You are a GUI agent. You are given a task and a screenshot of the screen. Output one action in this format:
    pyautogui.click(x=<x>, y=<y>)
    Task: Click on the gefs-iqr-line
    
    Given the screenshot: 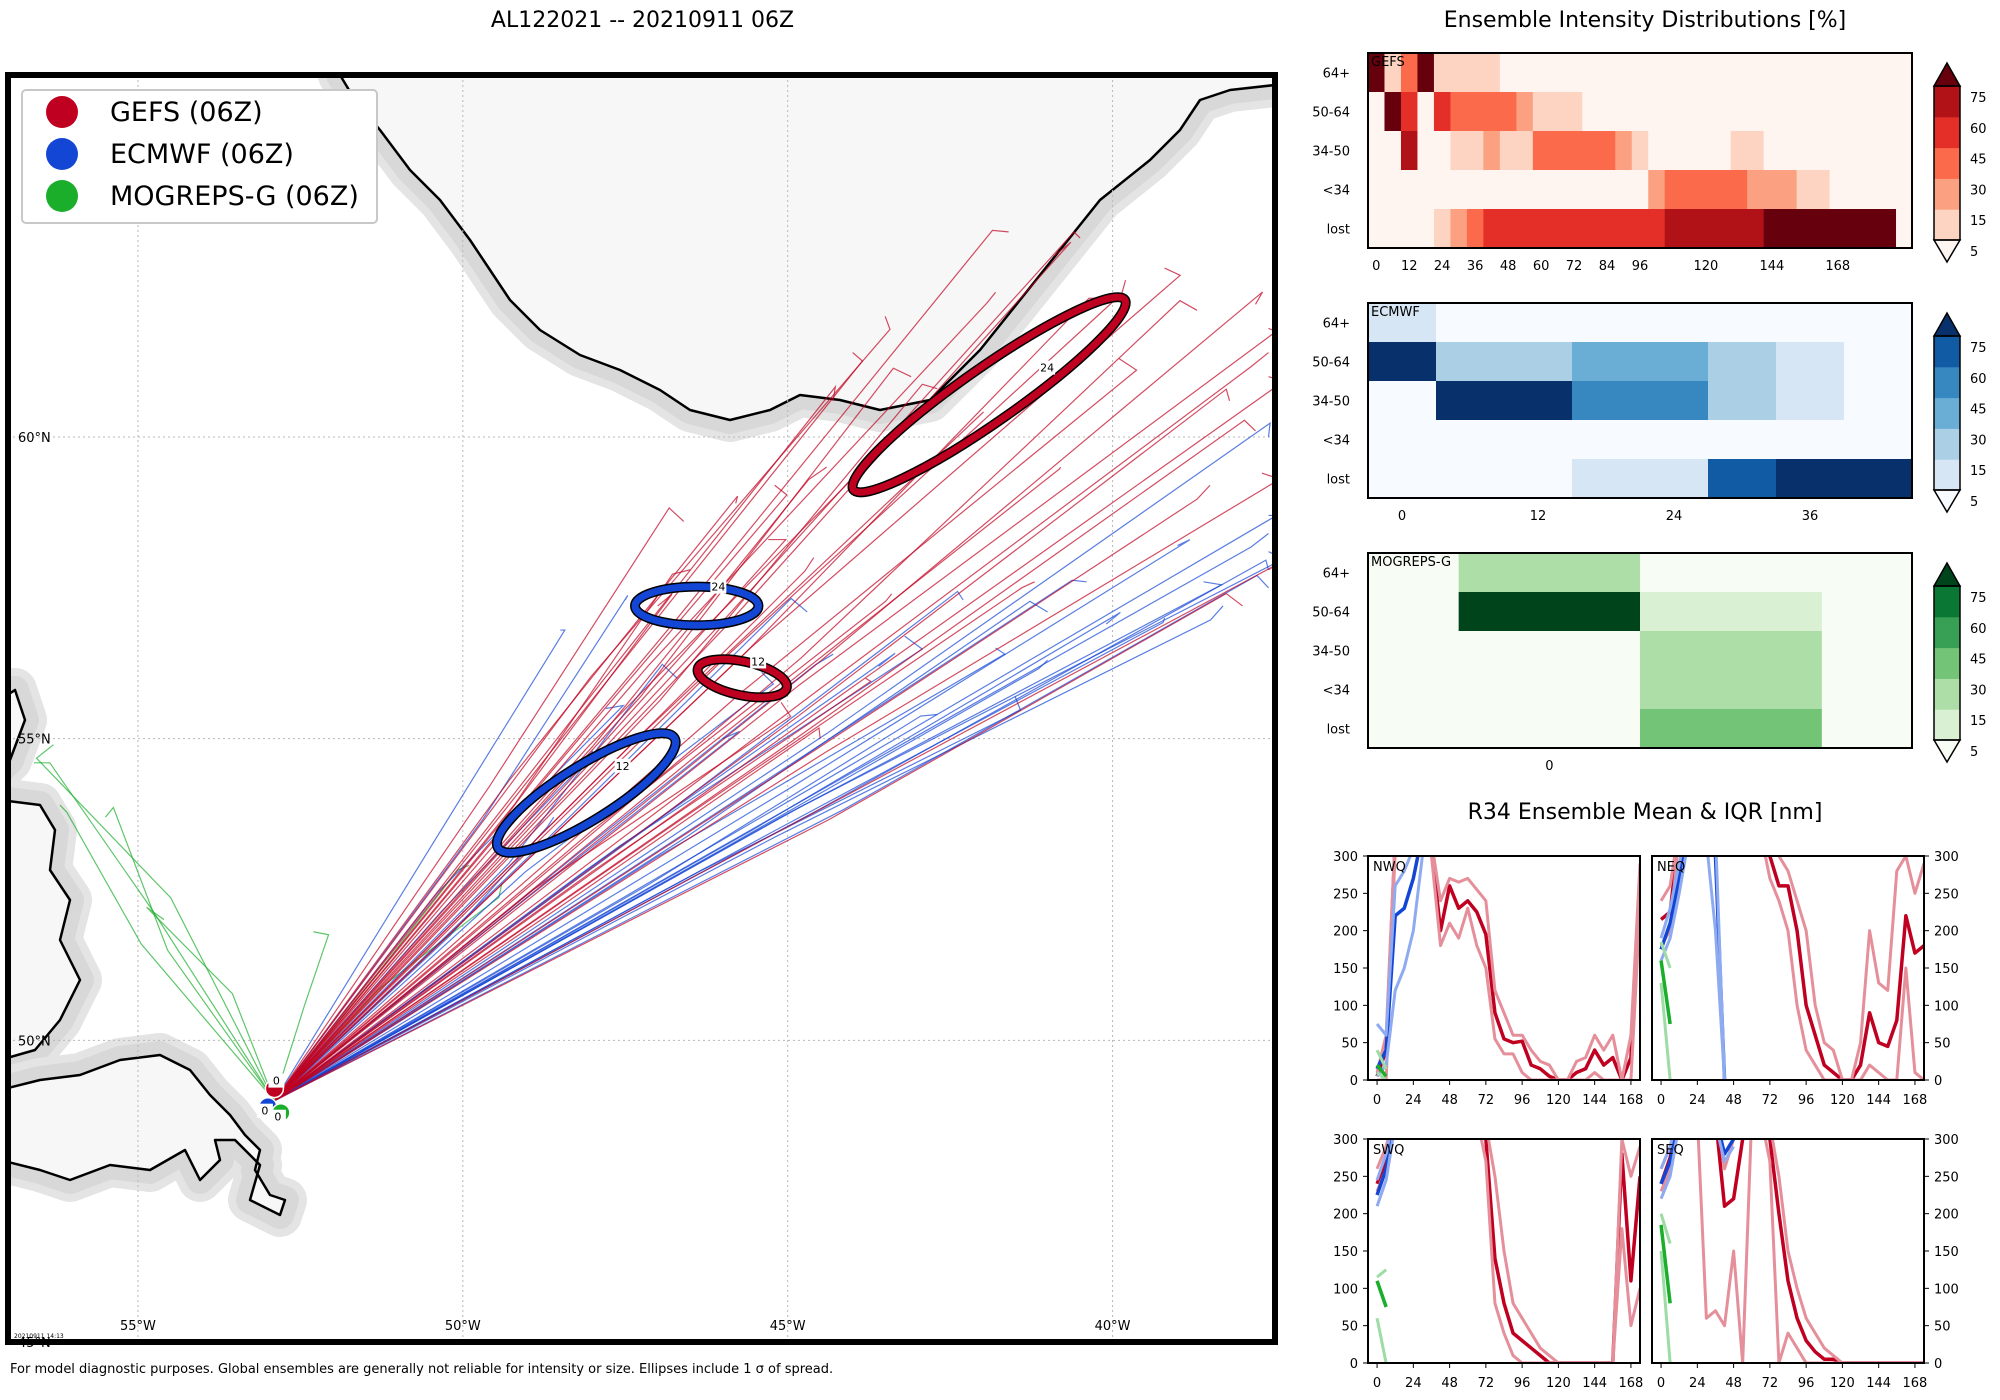 What is the action you would take?
    pyautogui.click(x=1507, y=1251)
    